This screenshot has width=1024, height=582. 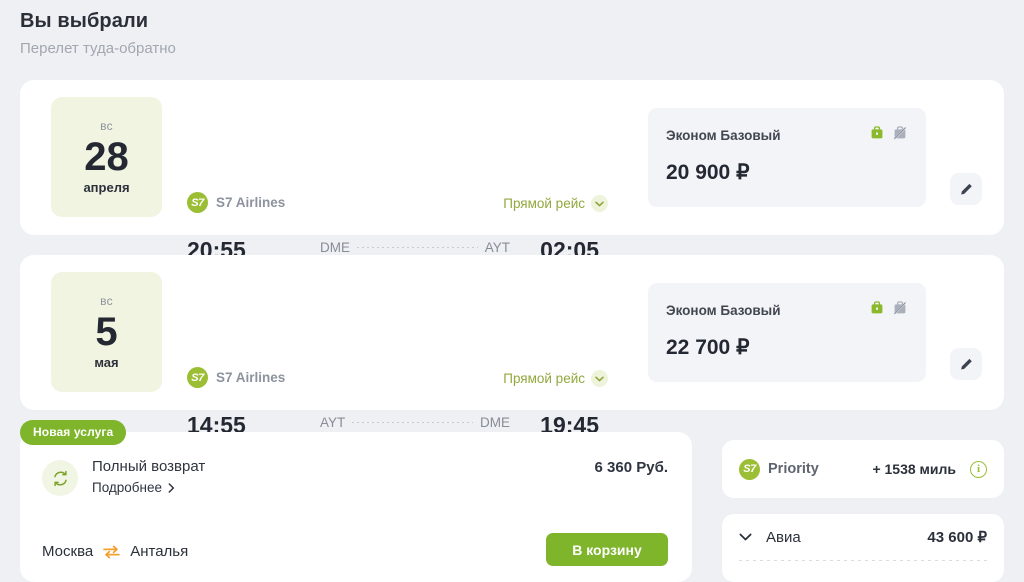 What do you see at coordinates (112, 551) in the screenshot?
I see `swap-arrows-icon` at bounding box center [112, 551].